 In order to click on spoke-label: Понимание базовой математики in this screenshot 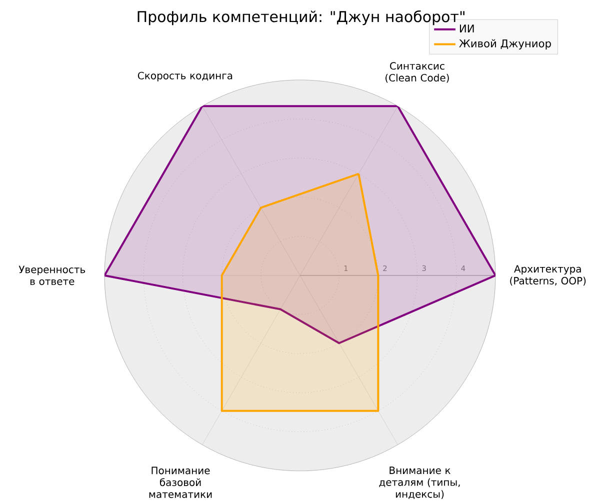, I will do `click(180, 482)`.